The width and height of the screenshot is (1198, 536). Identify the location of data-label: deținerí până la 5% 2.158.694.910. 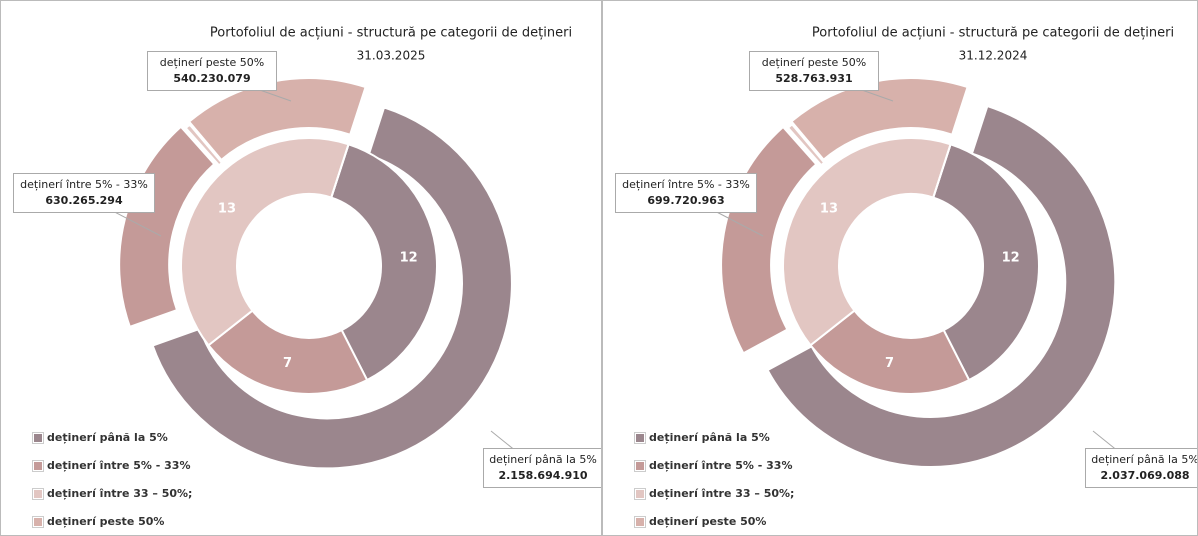
(542, 468).